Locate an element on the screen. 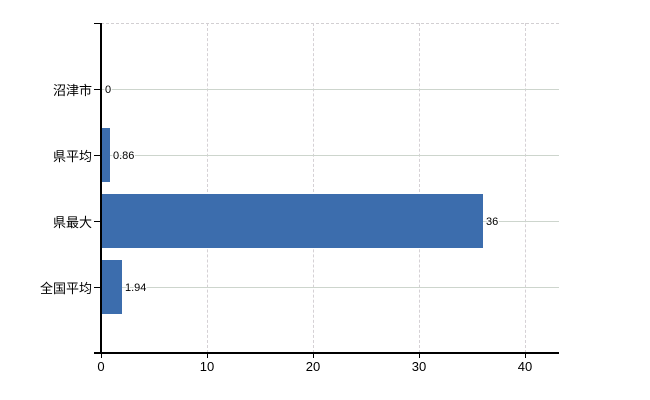 Image resolution: width=650 pixels, height=400 pixels. x-tick-label: 10 is located at coordinates (207, 366).